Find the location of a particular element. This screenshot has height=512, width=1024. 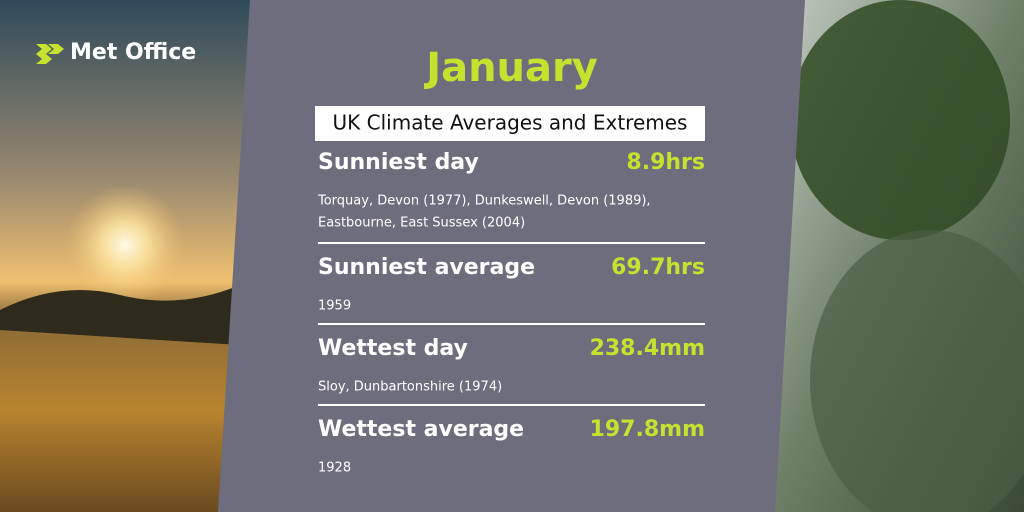

logo-mark is located at coordinates (50, 54).